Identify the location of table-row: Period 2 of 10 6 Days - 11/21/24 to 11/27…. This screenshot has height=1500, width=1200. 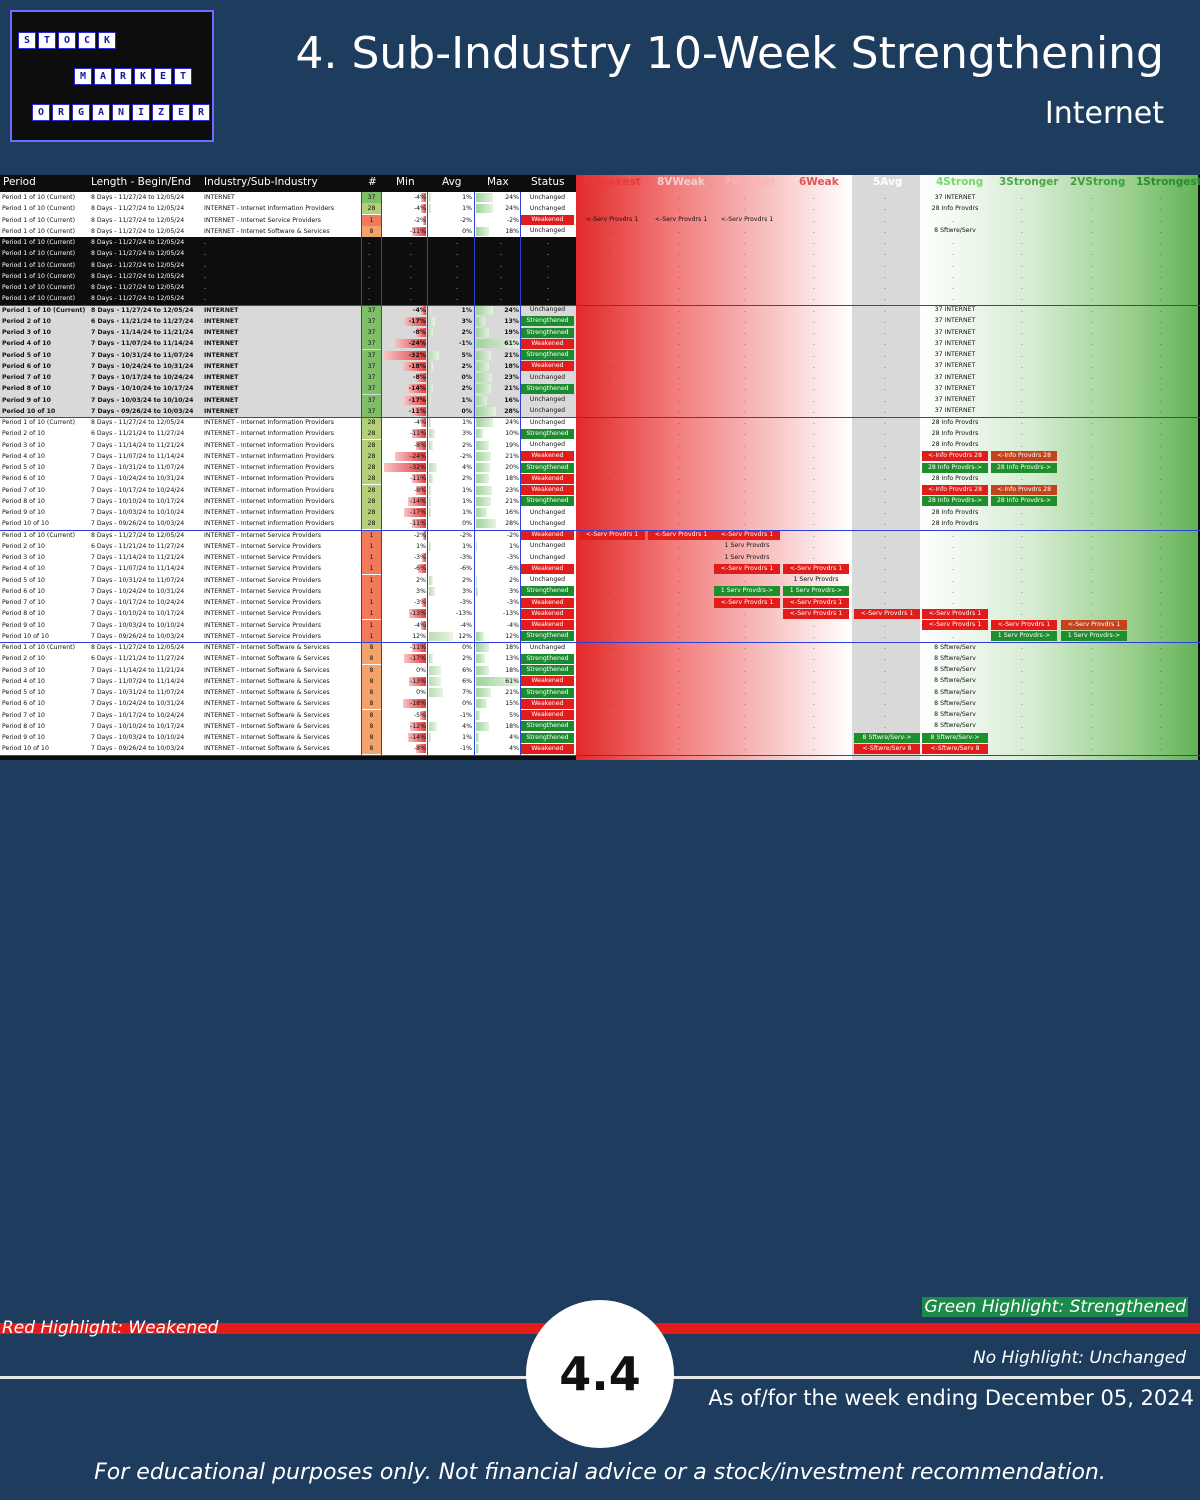
(600, 321).